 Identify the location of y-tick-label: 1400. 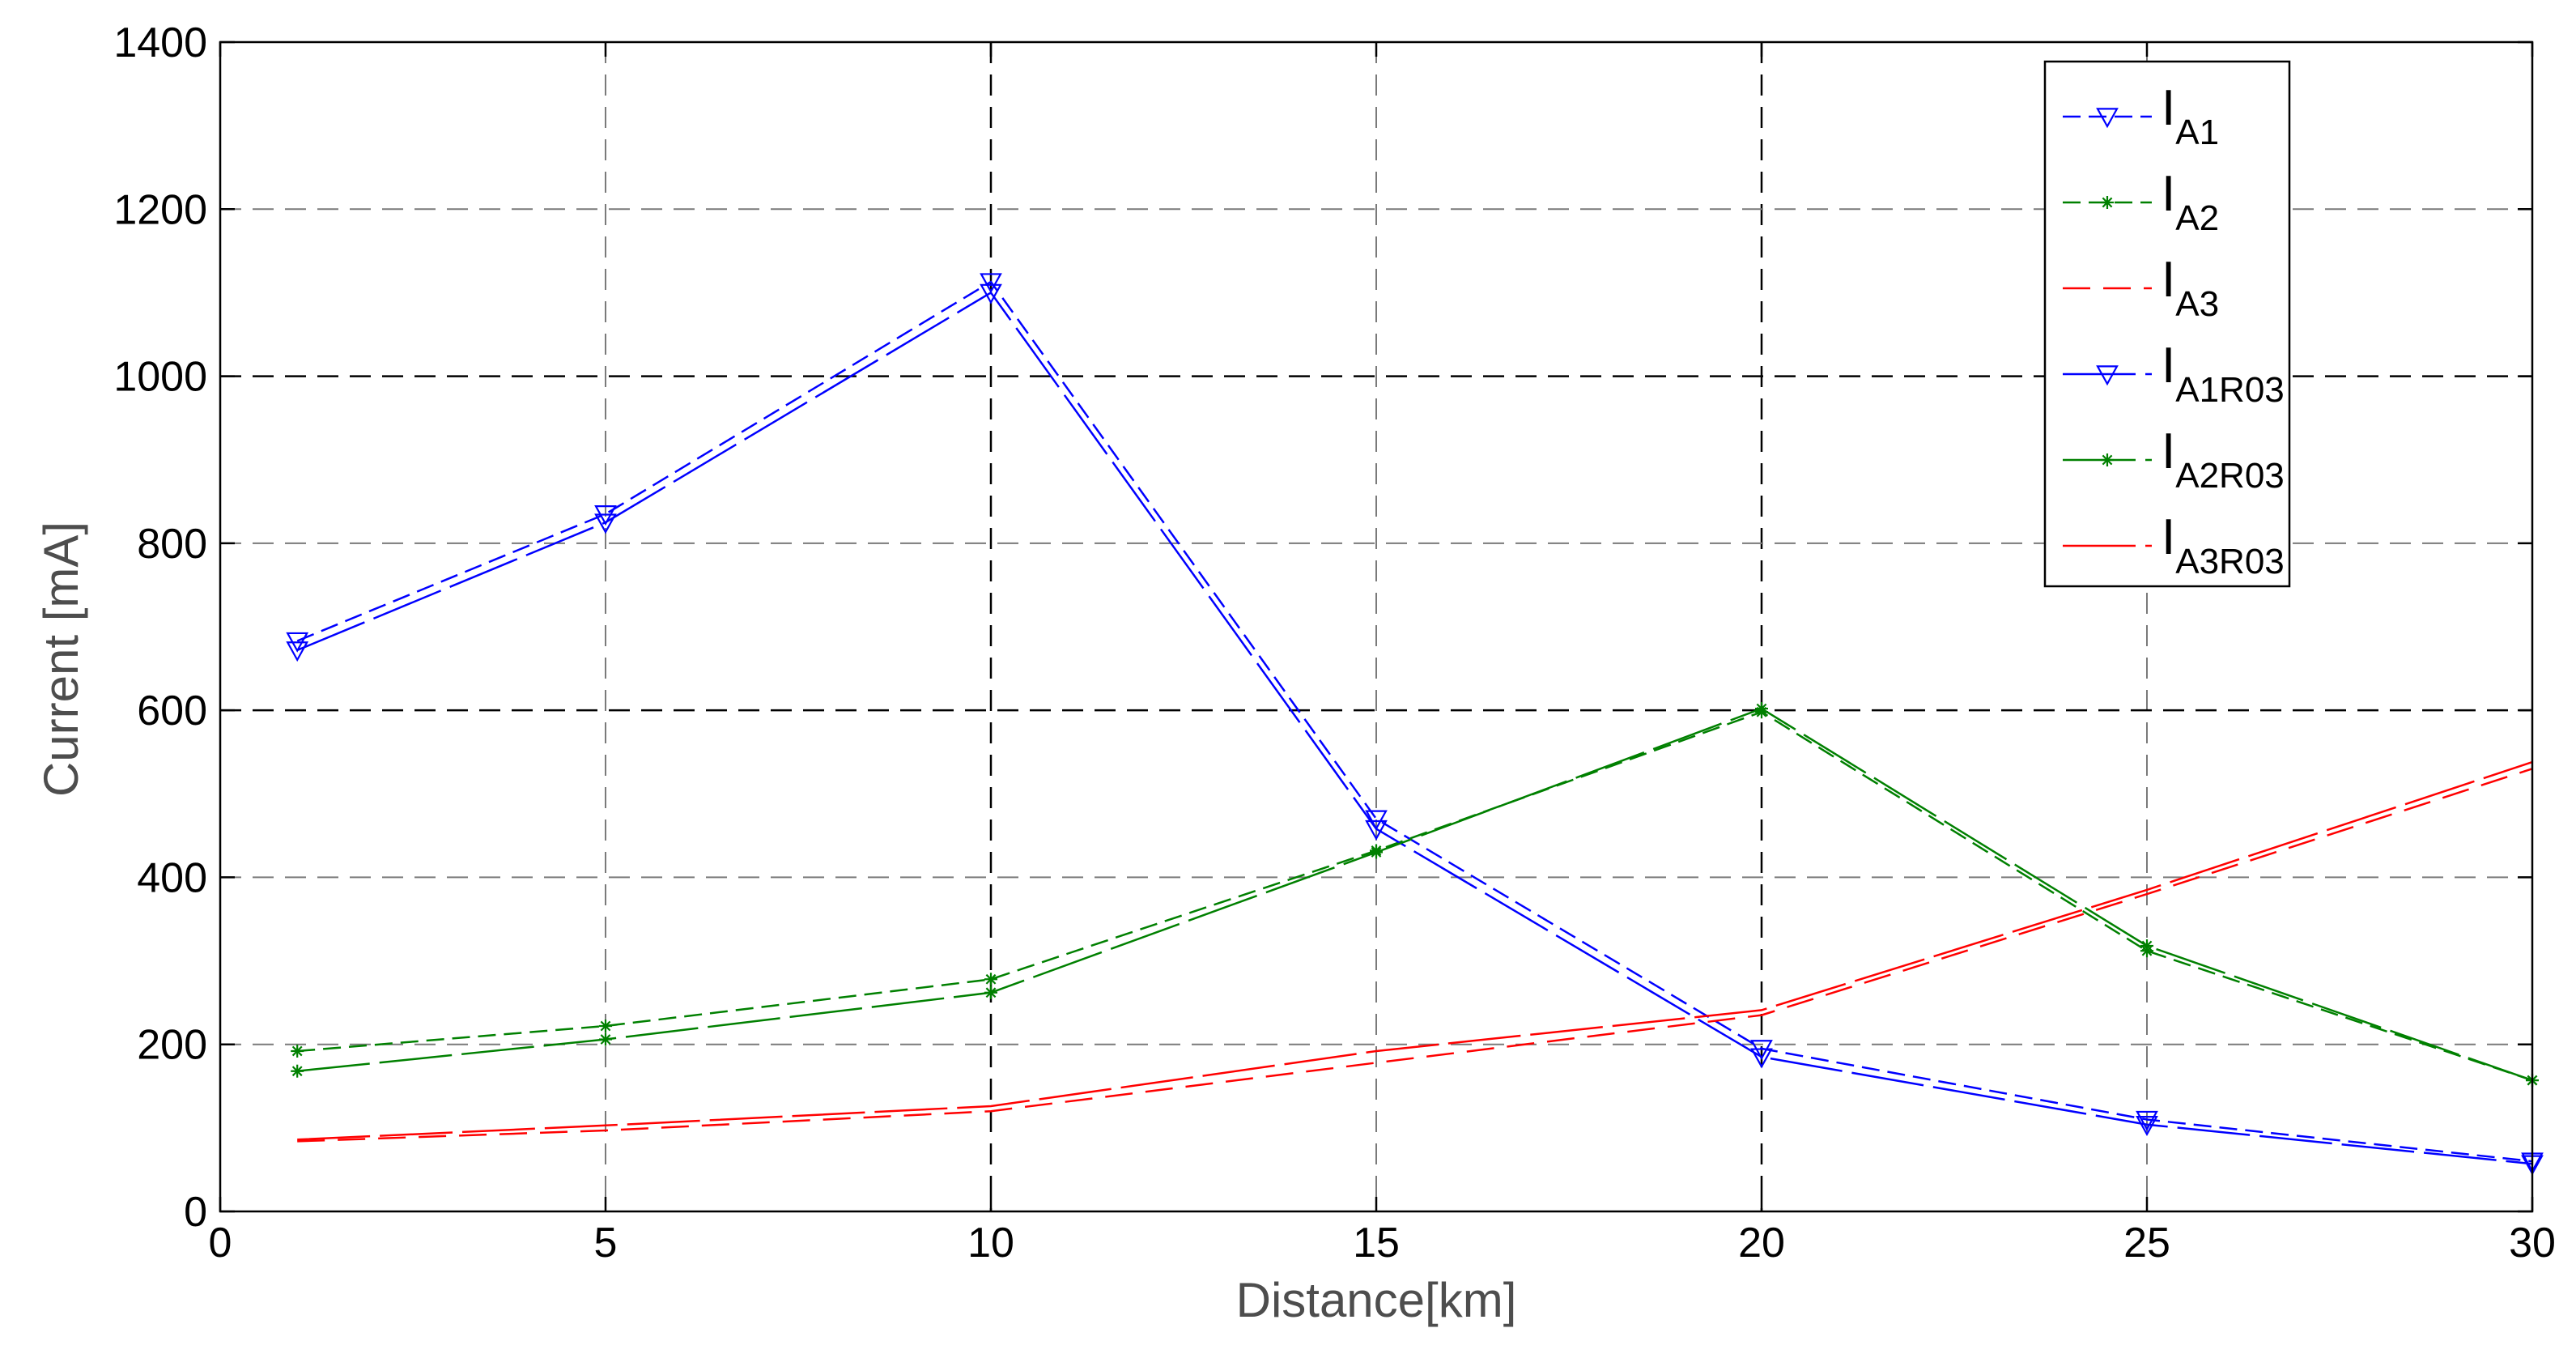
(160, 43).